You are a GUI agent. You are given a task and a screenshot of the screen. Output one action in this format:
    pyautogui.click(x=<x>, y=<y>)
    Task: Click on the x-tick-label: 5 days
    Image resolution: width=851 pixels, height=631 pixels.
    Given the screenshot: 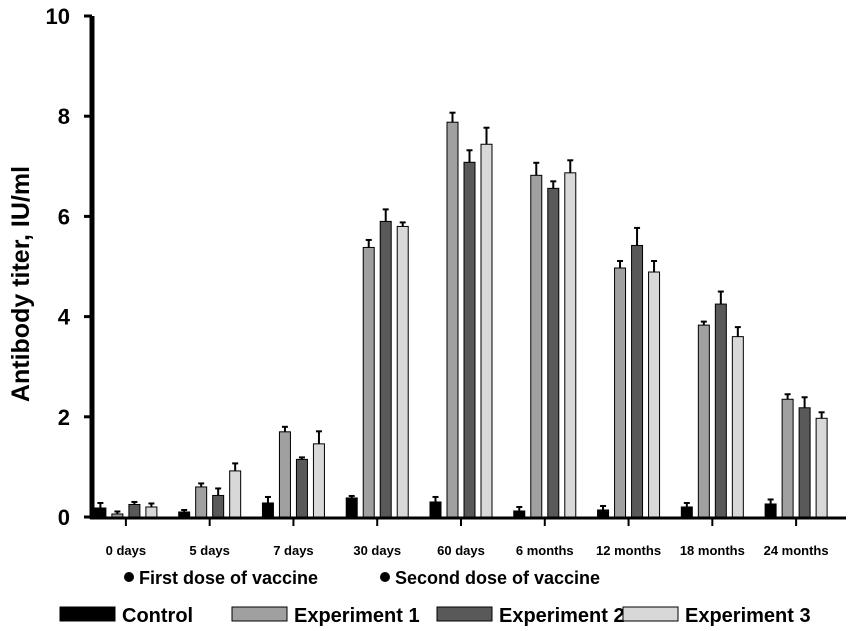 What is the action you would take?
    pyautogui.click(x=209, y=550)
    